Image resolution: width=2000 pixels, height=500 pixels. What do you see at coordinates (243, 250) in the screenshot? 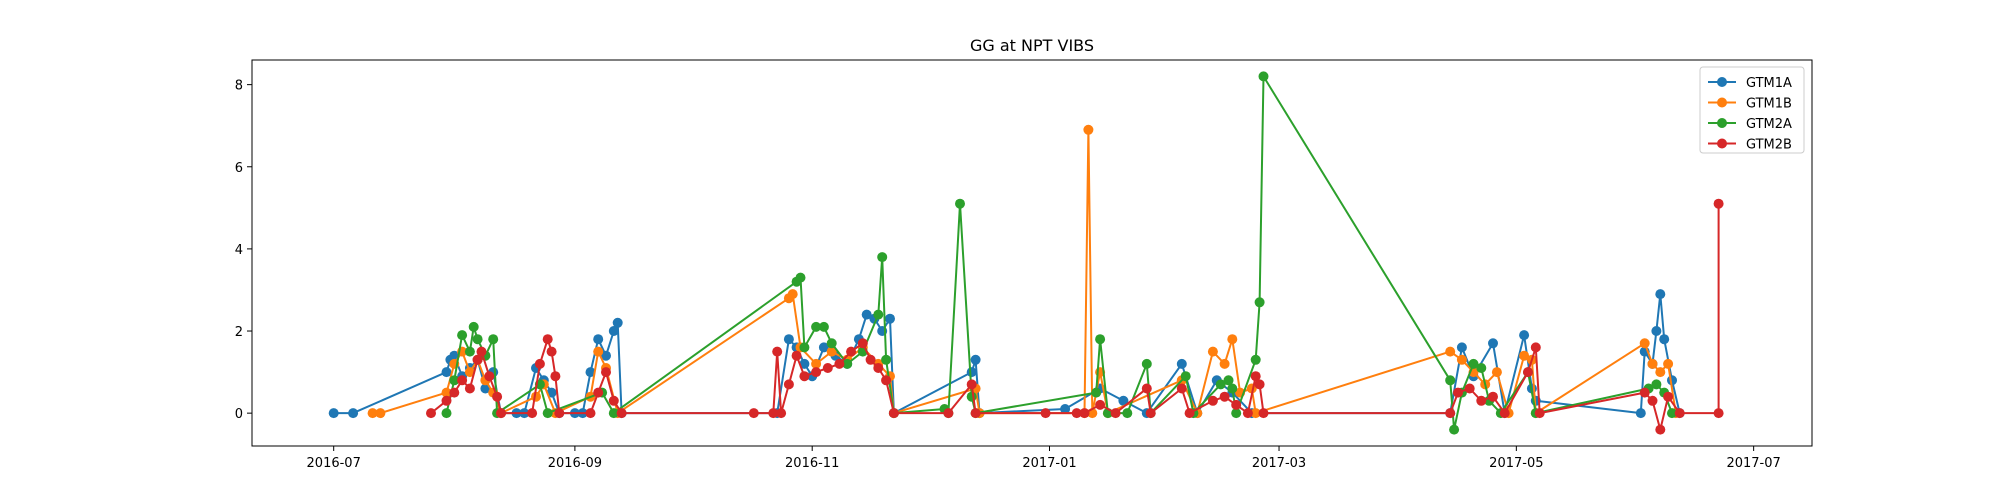
I see `y-axis: 0 2 4 6 8` at bounding box center [243, 250].